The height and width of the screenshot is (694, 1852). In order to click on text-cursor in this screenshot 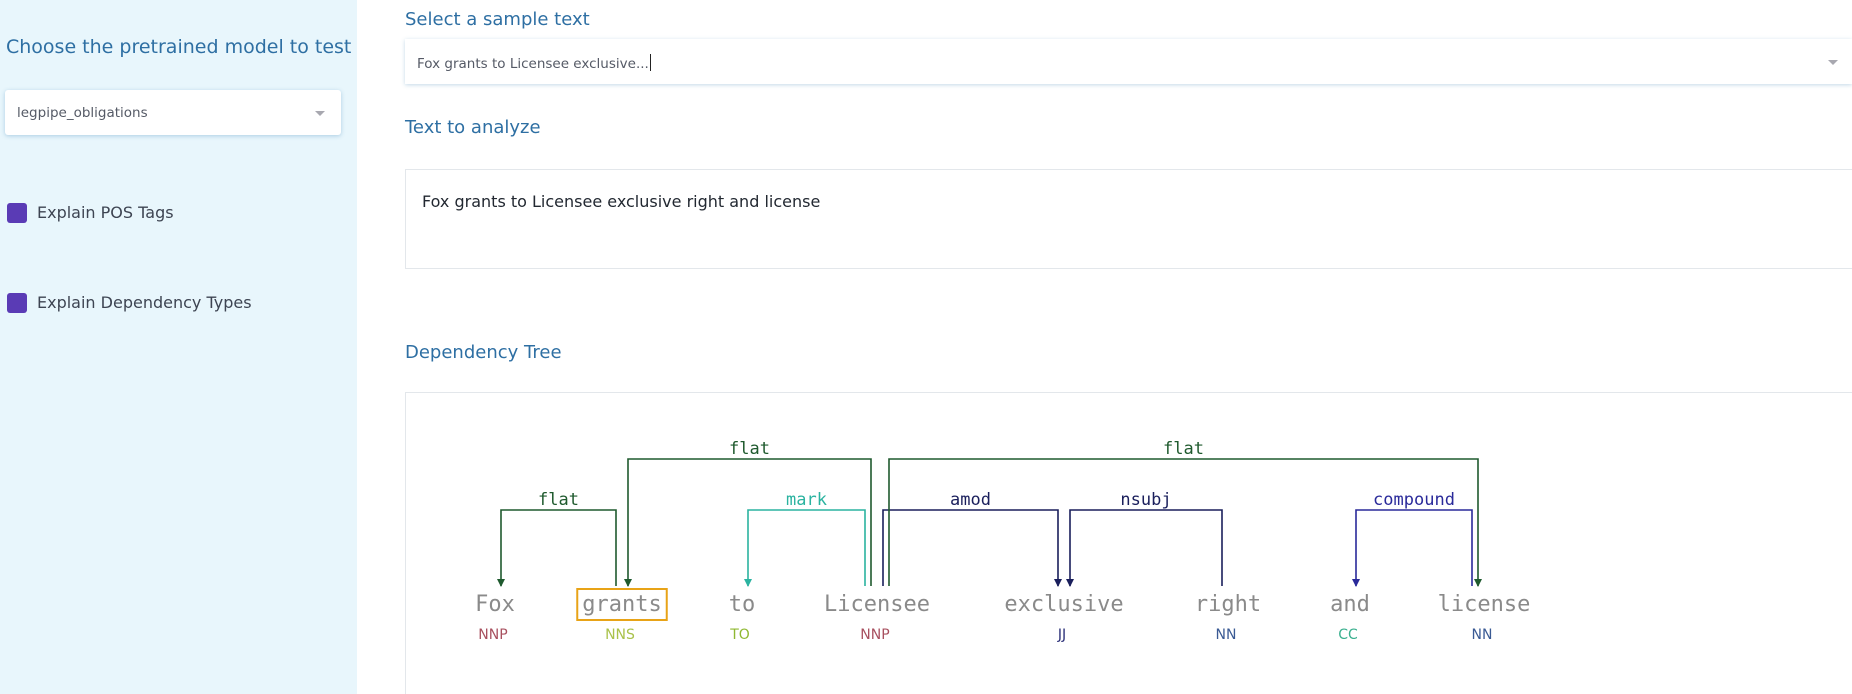, I will do `click(650, 62)`.